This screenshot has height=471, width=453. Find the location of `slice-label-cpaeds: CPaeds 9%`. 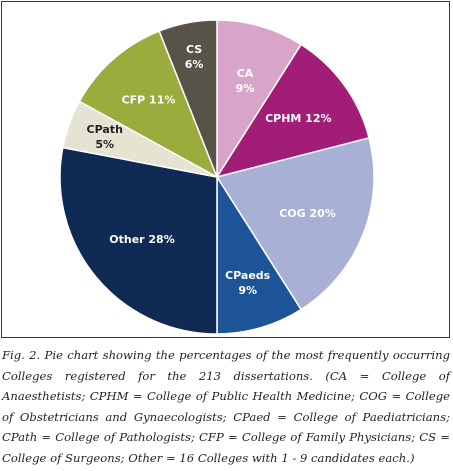

slice-label-cpaeds: CPaeds 9% is located at coordinates (248, 283).